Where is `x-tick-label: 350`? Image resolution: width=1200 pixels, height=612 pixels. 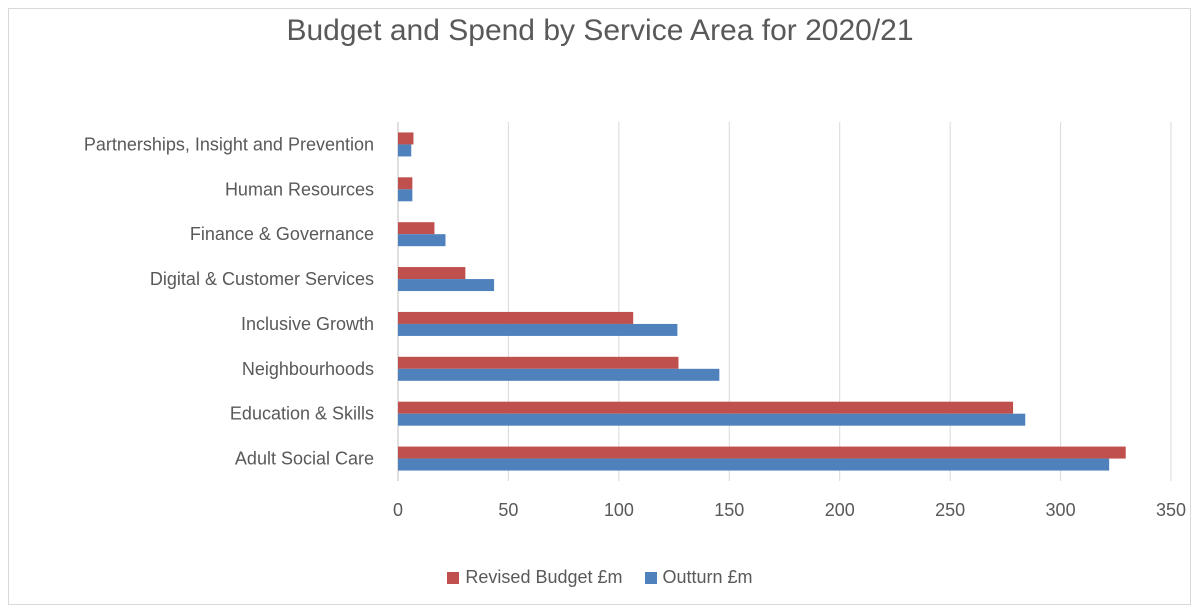
x-tick-label: 350 is located at coordinates (1171, 510).